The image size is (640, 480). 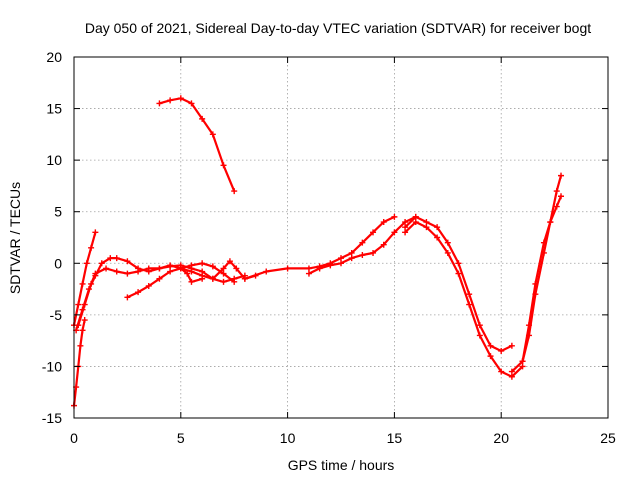 What do you see at coordinates (608, 438) in the screenshot?
I see `x-tick-label: 25` at bounding box center [608, 438].